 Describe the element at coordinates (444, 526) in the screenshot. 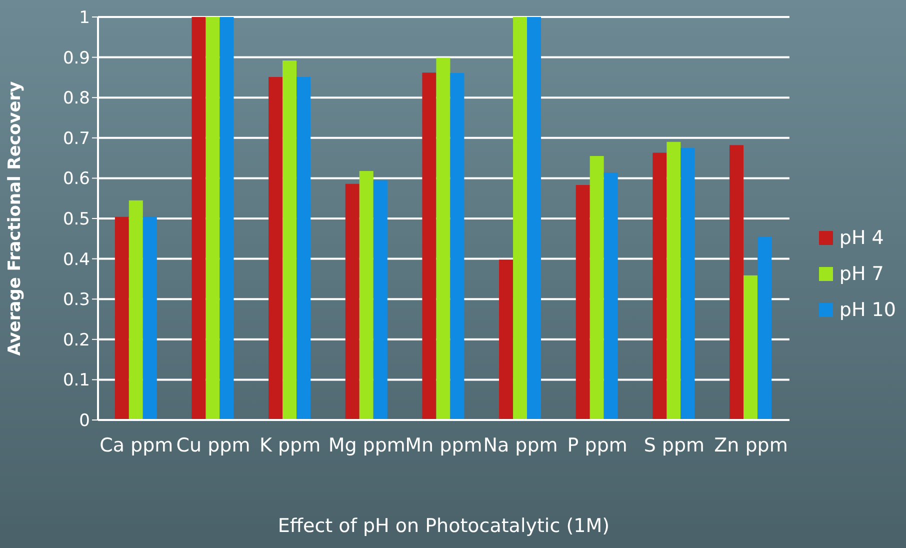

I see `x-axis-title: Effect of pH on Photocatalytic (1M)` at that location.